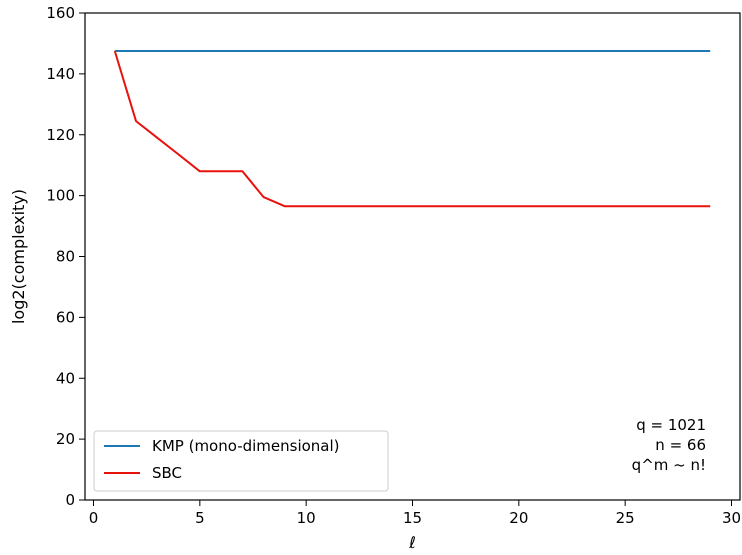  What do you see at coordinates (731, 518) in the screenshot?
I see `x-tick-label: 30` at bounding box center [731, 518].